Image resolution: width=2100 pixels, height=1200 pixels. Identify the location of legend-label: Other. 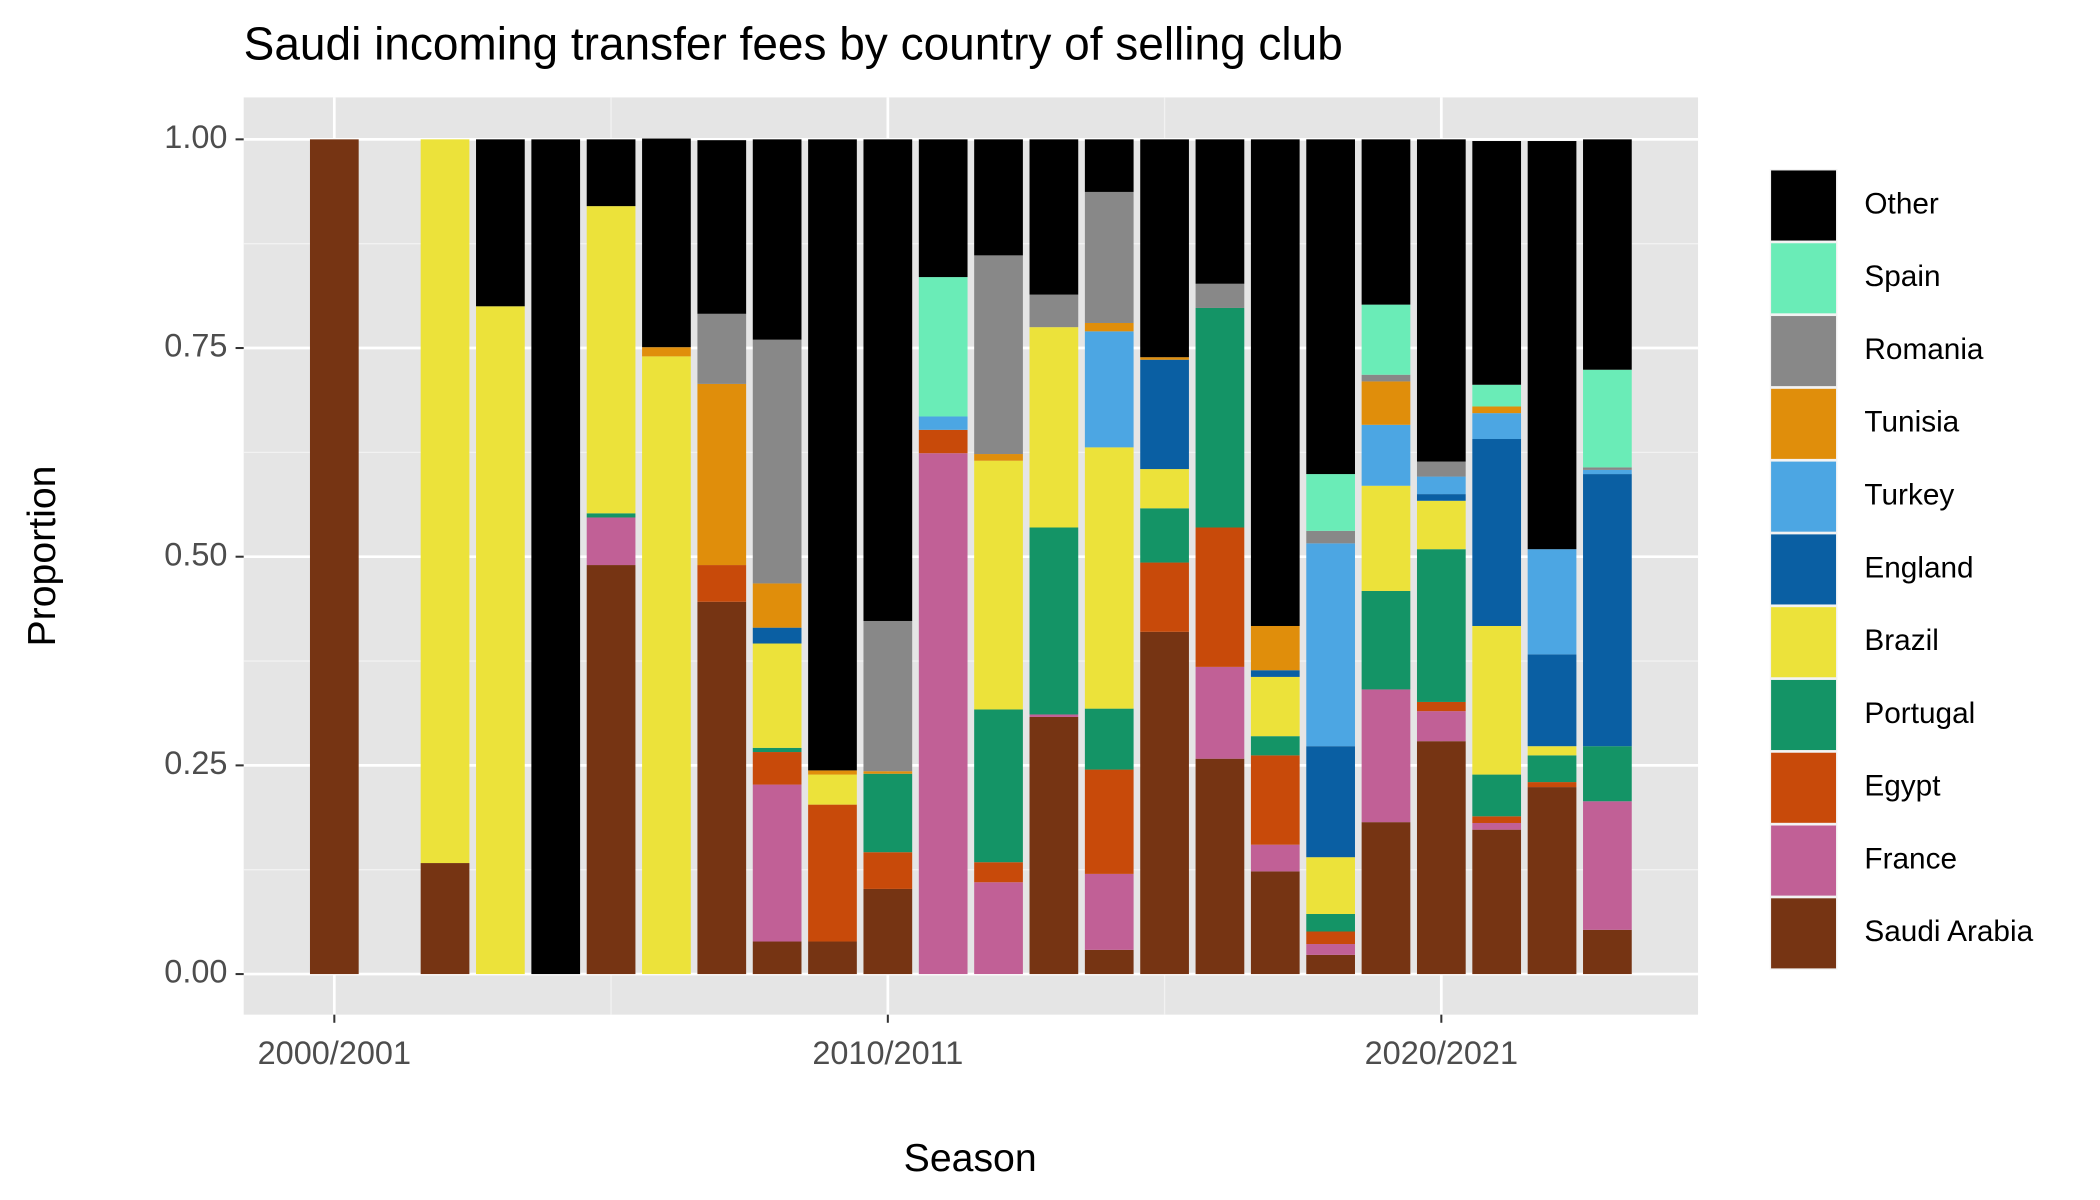
(1901, 203).